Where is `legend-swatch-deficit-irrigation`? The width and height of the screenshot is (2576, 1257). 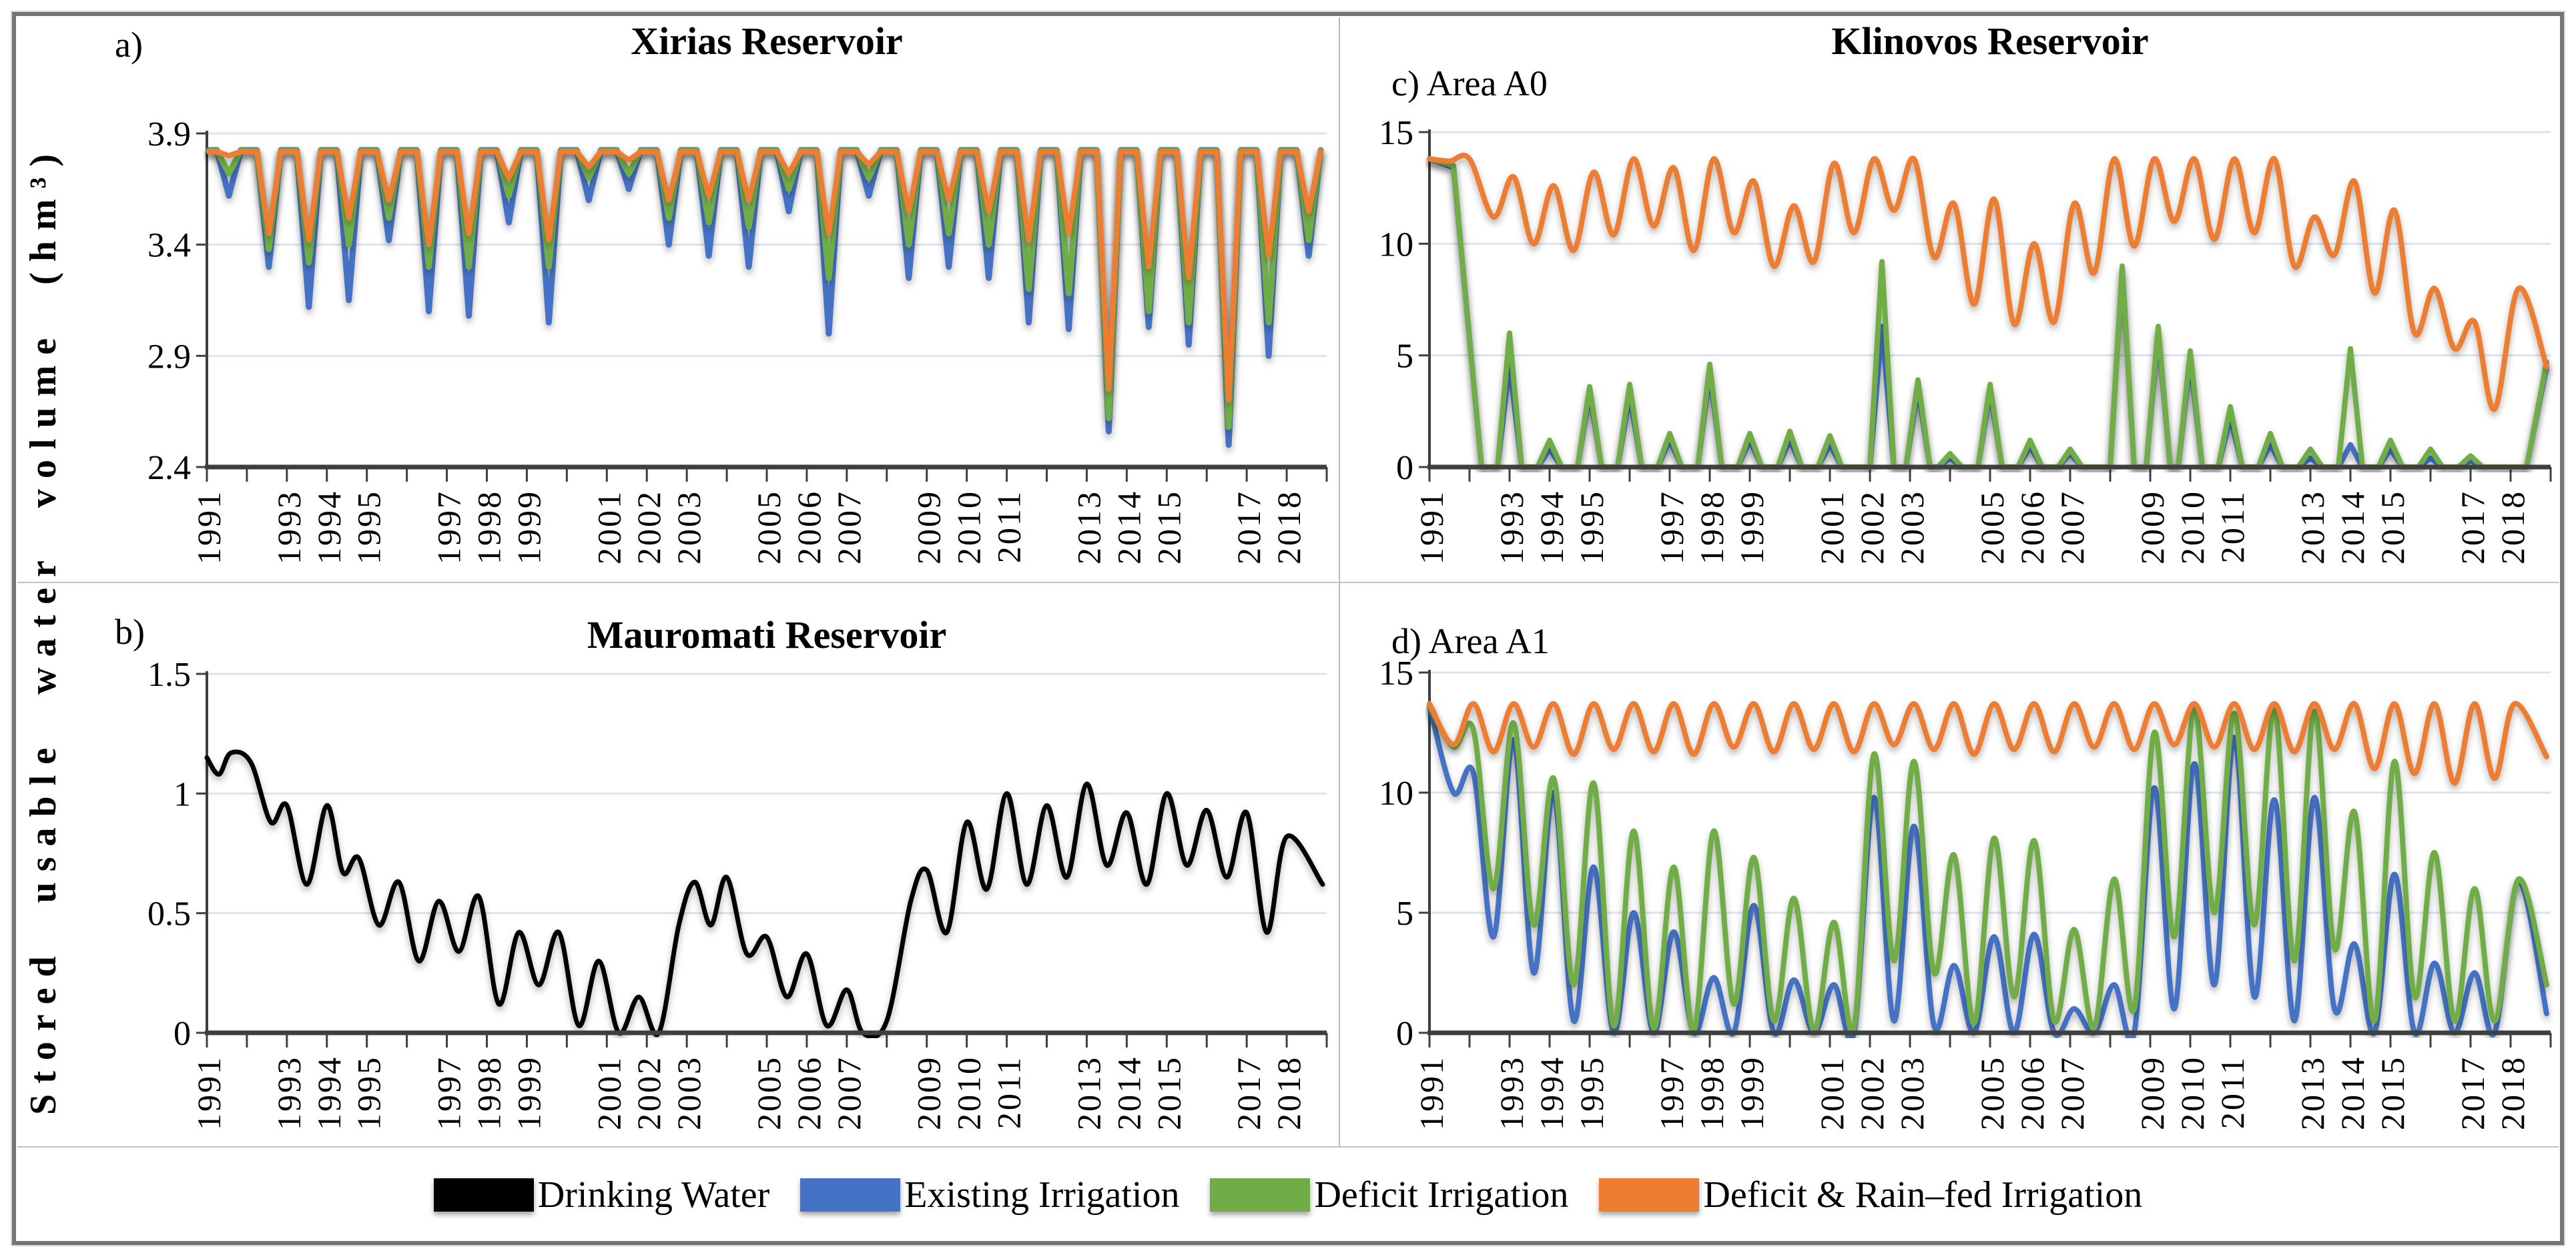
legend-swatch-deficit-irrigation is located at coordinates (1260, 1195).